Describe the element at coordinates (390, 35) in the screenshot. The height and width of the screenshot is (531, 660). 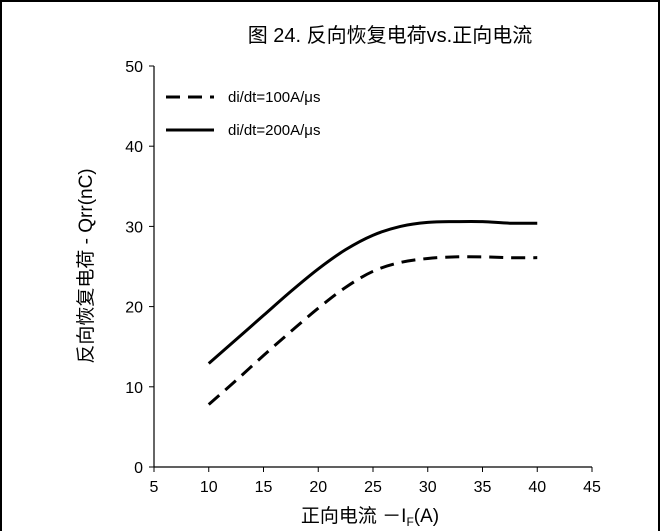
I see `chart-title: 图 24. 反向恢复电荷vs.正向电流` at that location.